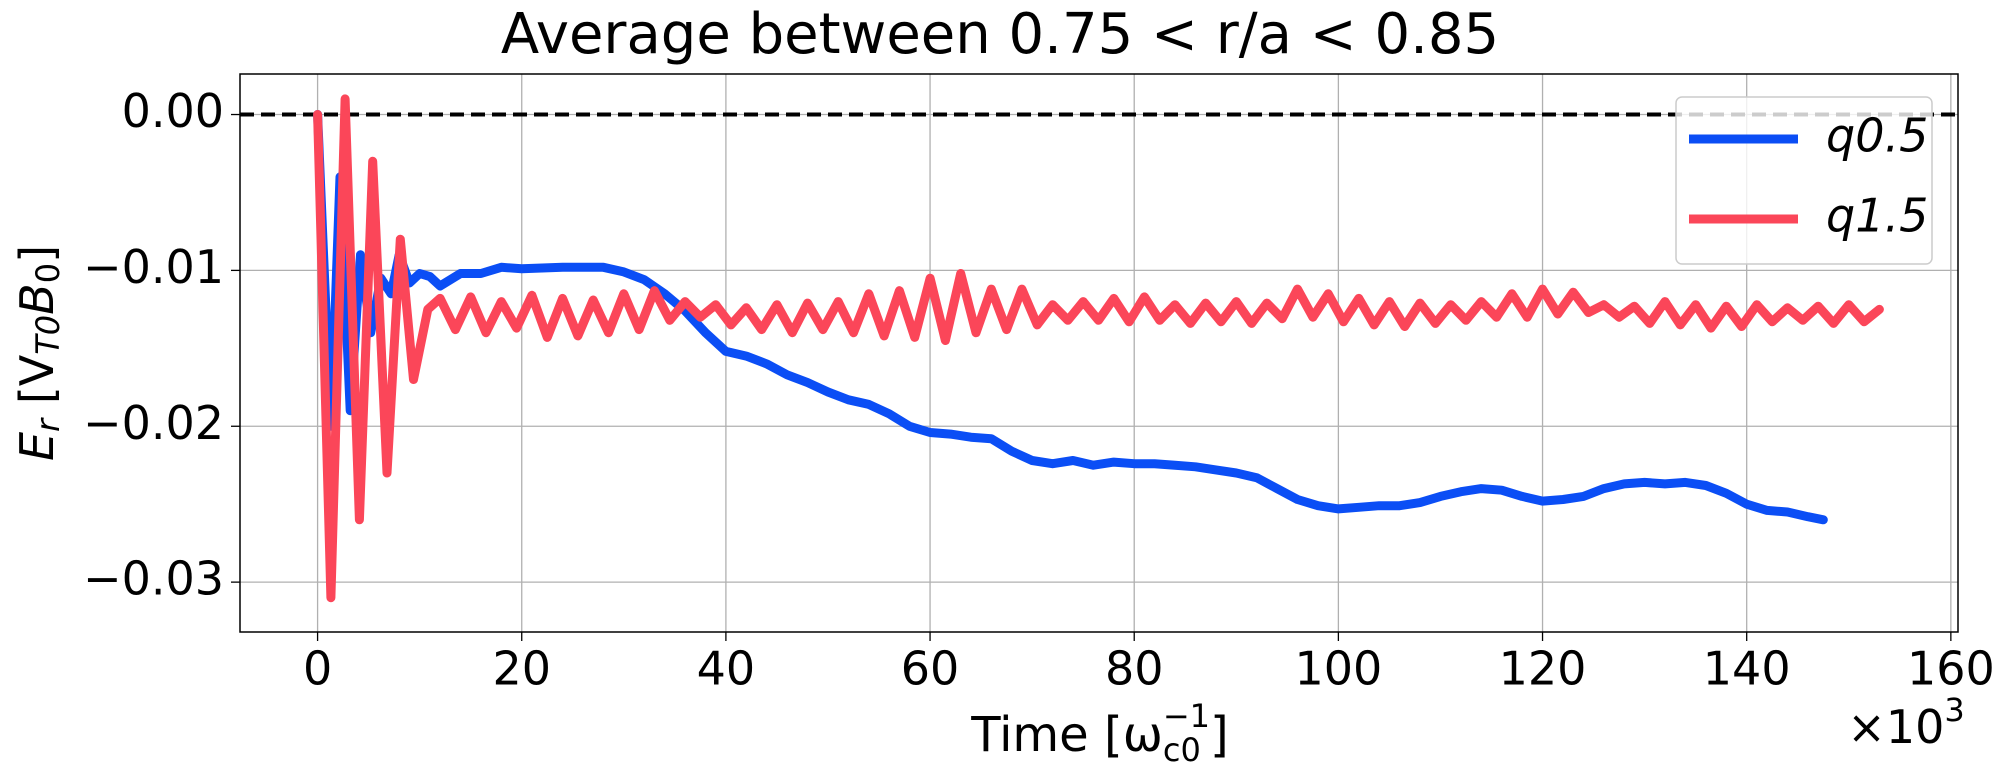  I want to click on y-label-part: E, so click(37, 446).